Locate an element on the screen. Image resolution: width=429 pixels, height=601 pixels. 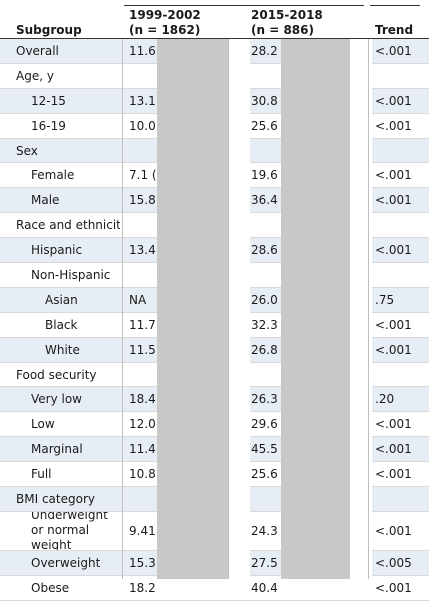
cell-2015: 36.4 is located at coordinates (264, 200).